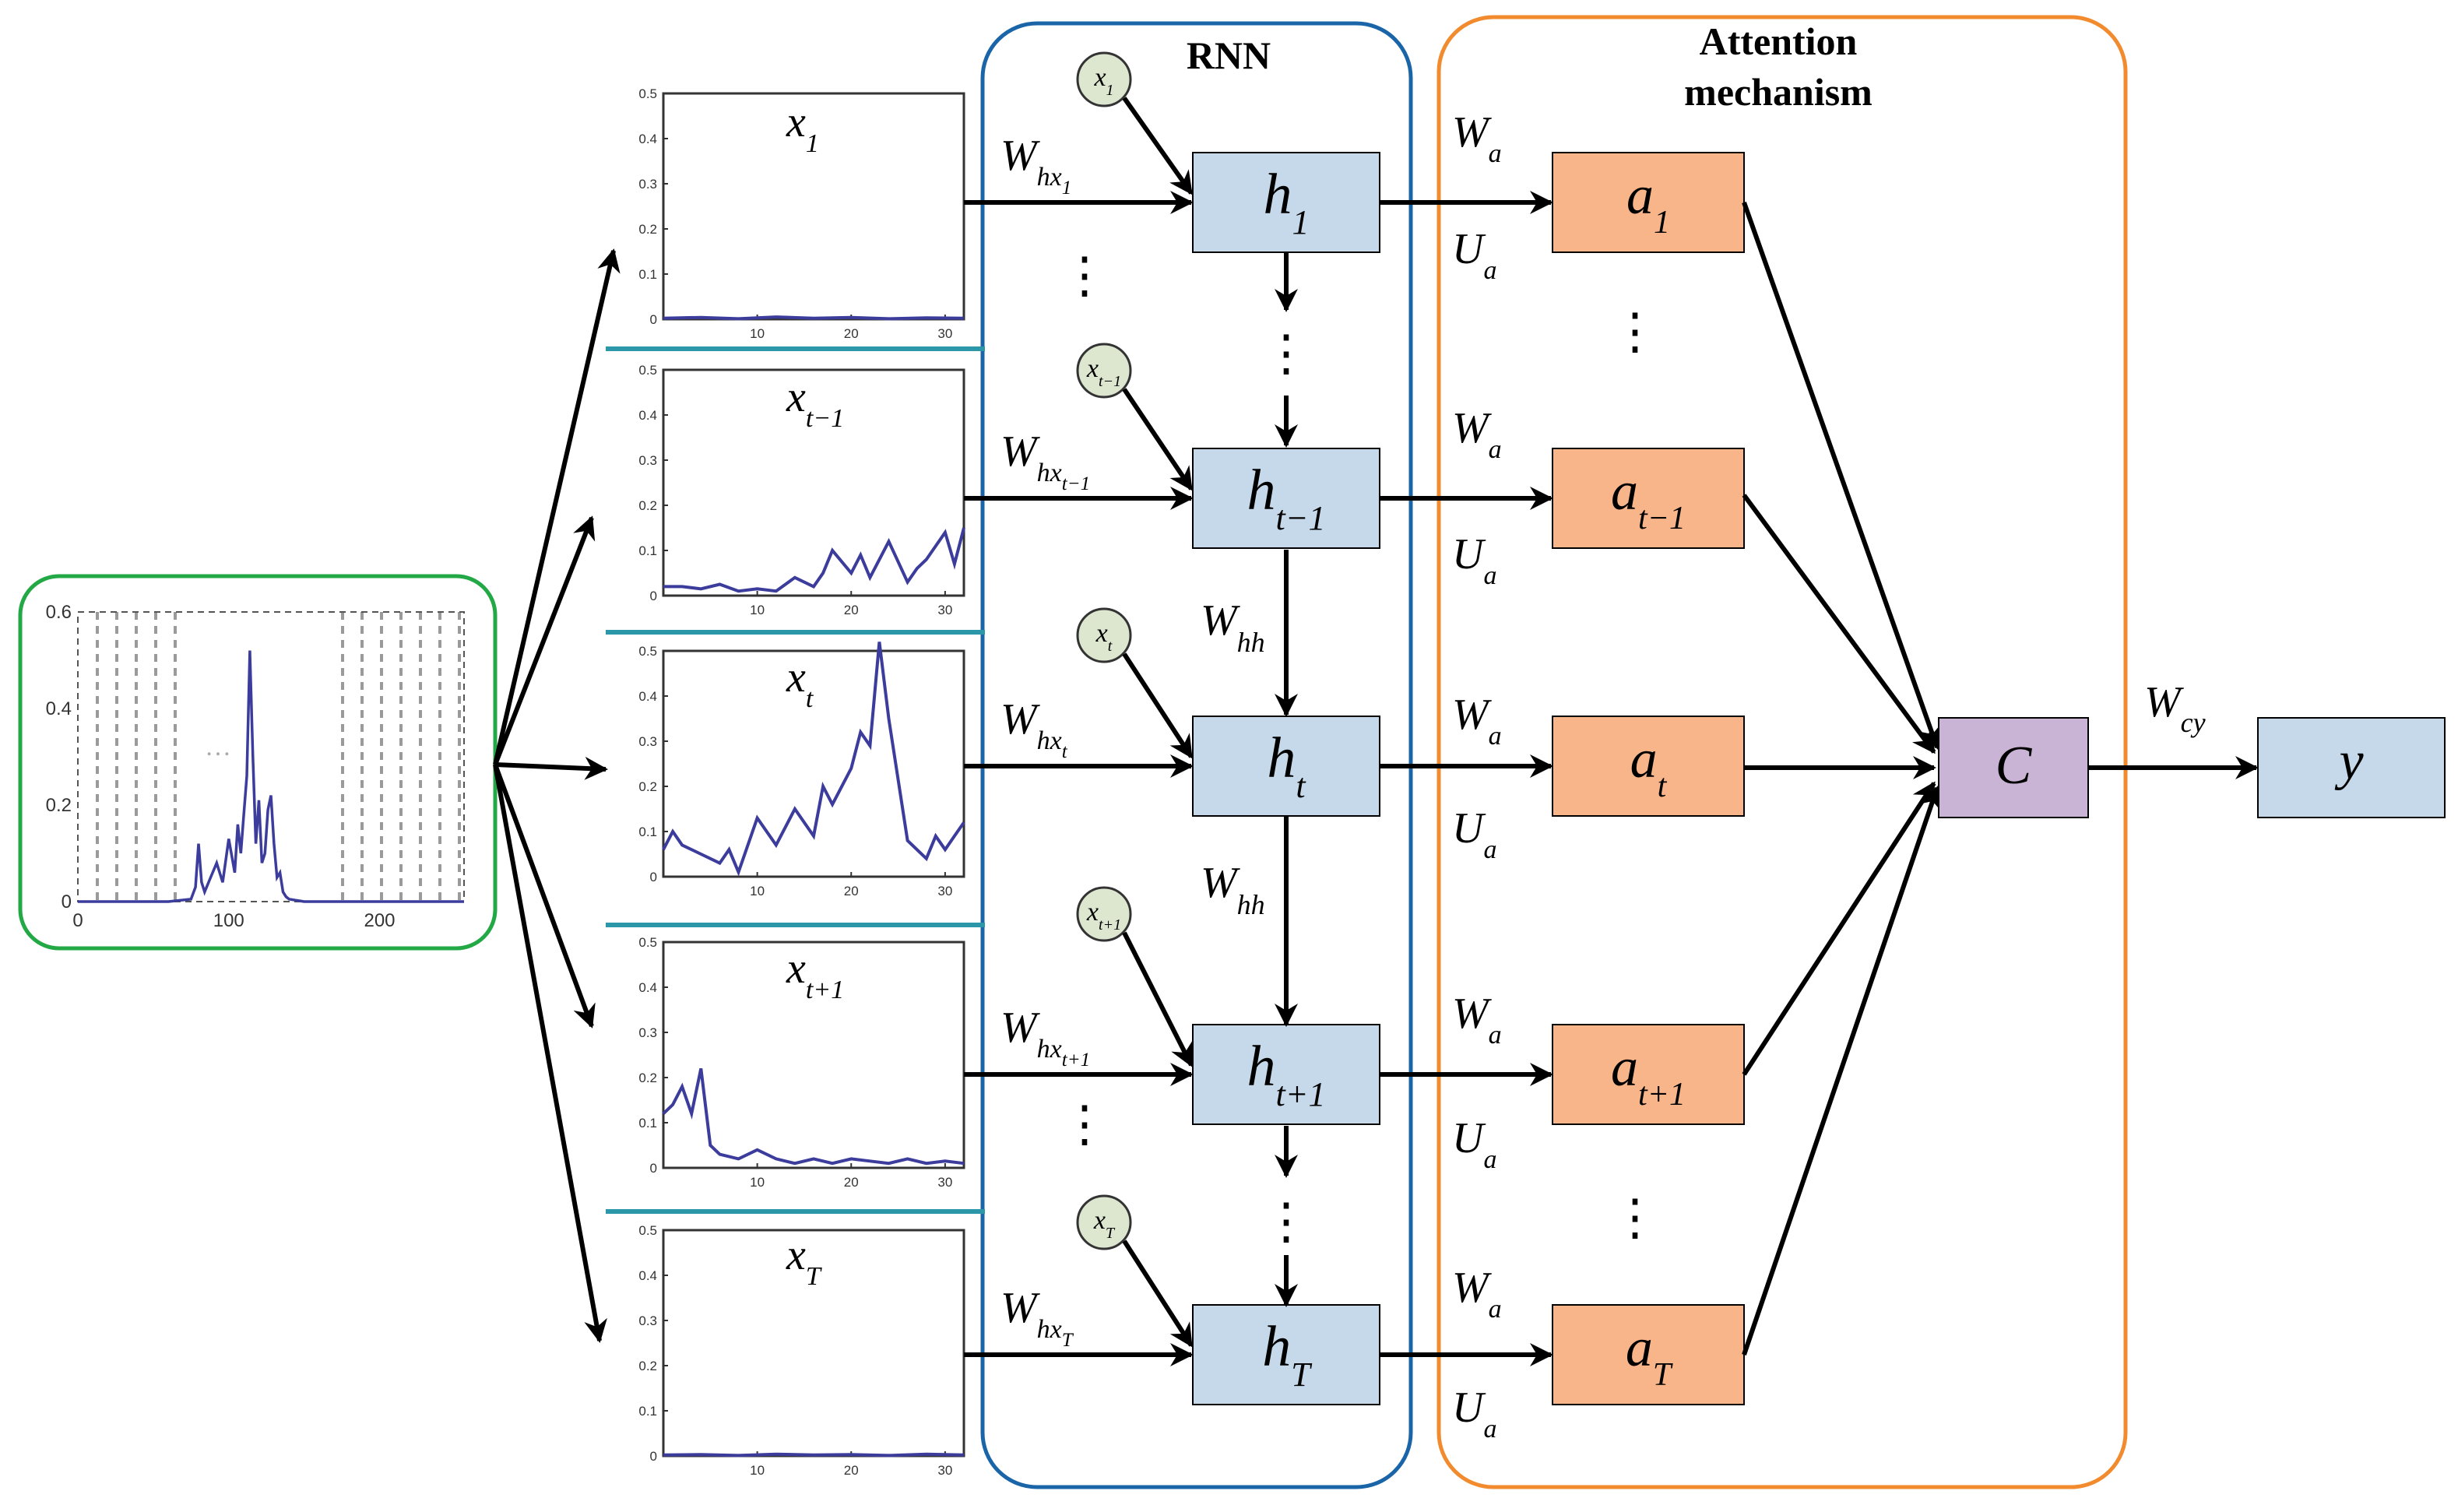 The height and width of the screenshot is (1512, 2458). I want to click on context-label: C, so click(2015, 766).